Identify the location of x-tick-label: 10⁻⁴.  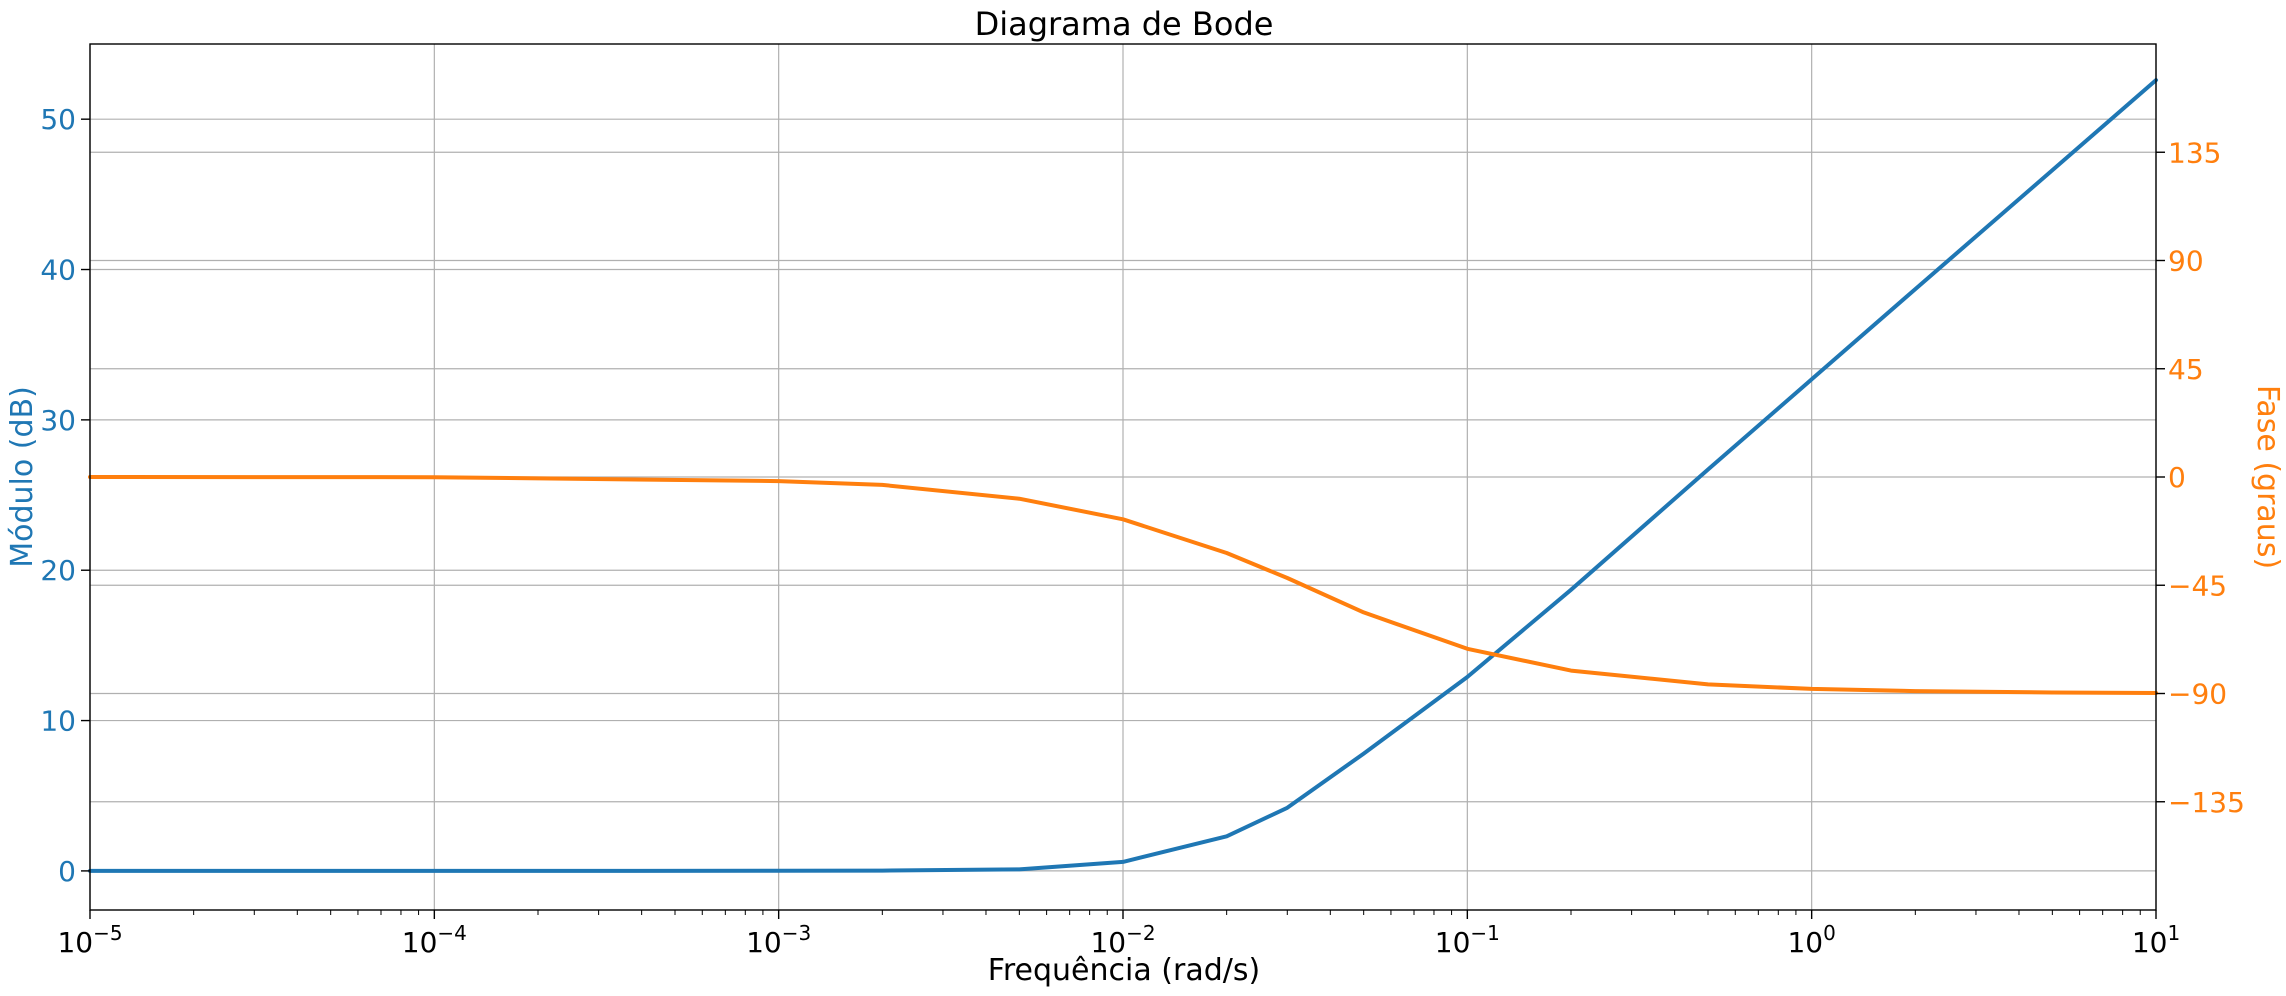
(434, 940).